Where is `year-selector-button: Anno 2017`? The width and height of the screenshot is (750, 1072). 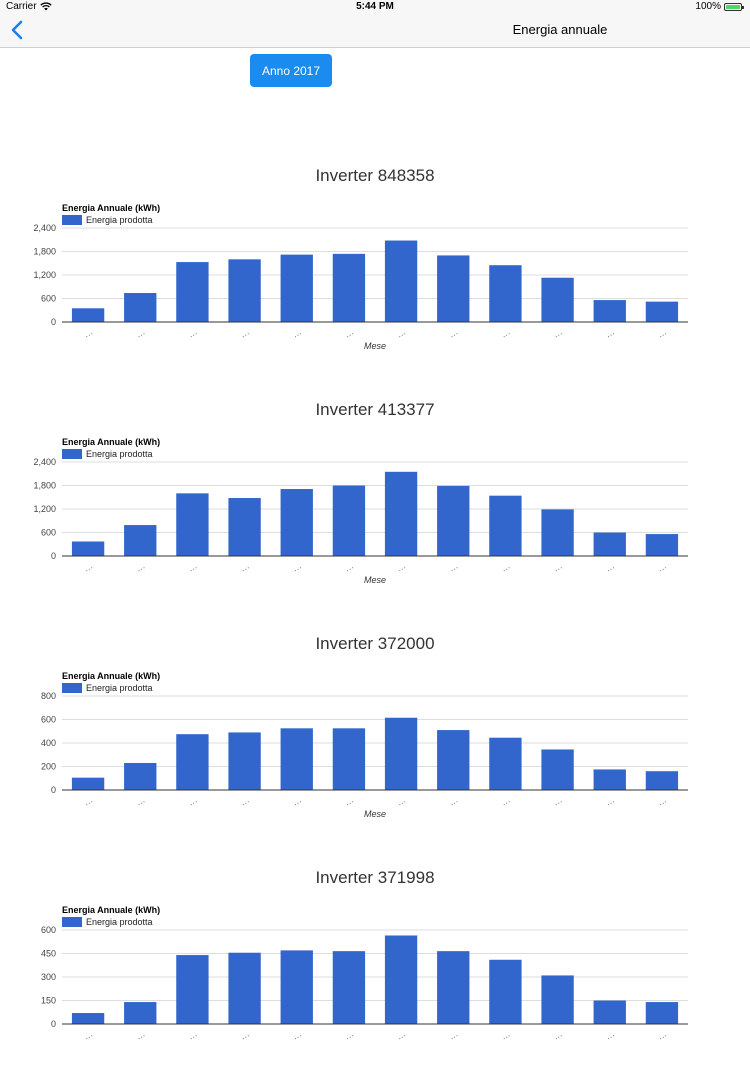 year-selector-button: Anno 2017 is located at coordinates (291, 70).